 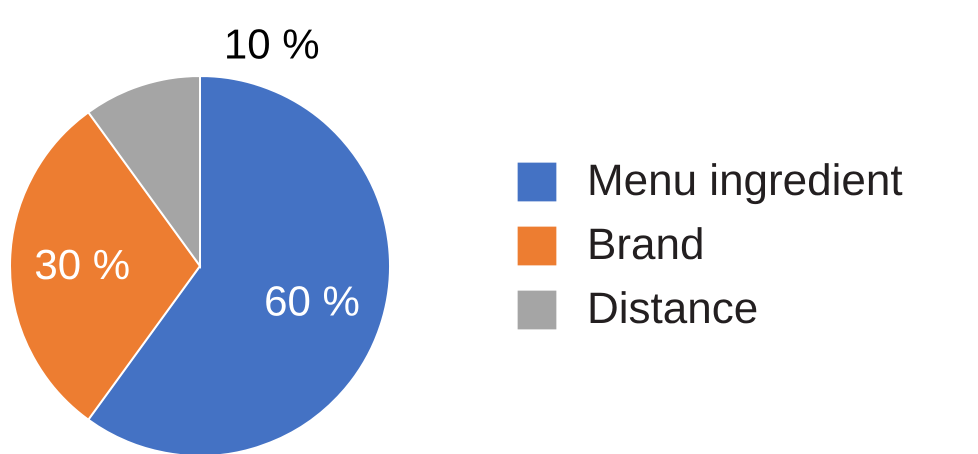 What do you see at coordinates (745, 180) in the screenshot?
I see `legend-label: Menu ingredient` at bounding box center [745, 180].